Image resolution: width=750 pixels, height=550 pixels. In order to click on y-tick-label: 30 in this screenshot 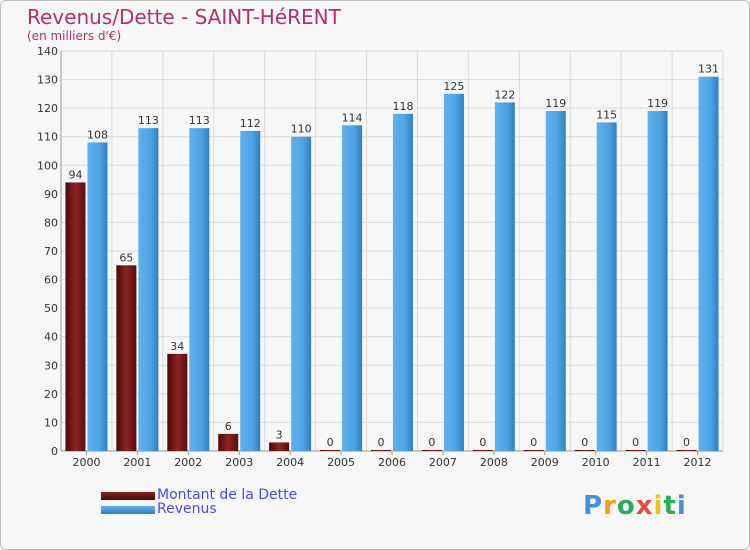, I will do `click(51, 365)`.